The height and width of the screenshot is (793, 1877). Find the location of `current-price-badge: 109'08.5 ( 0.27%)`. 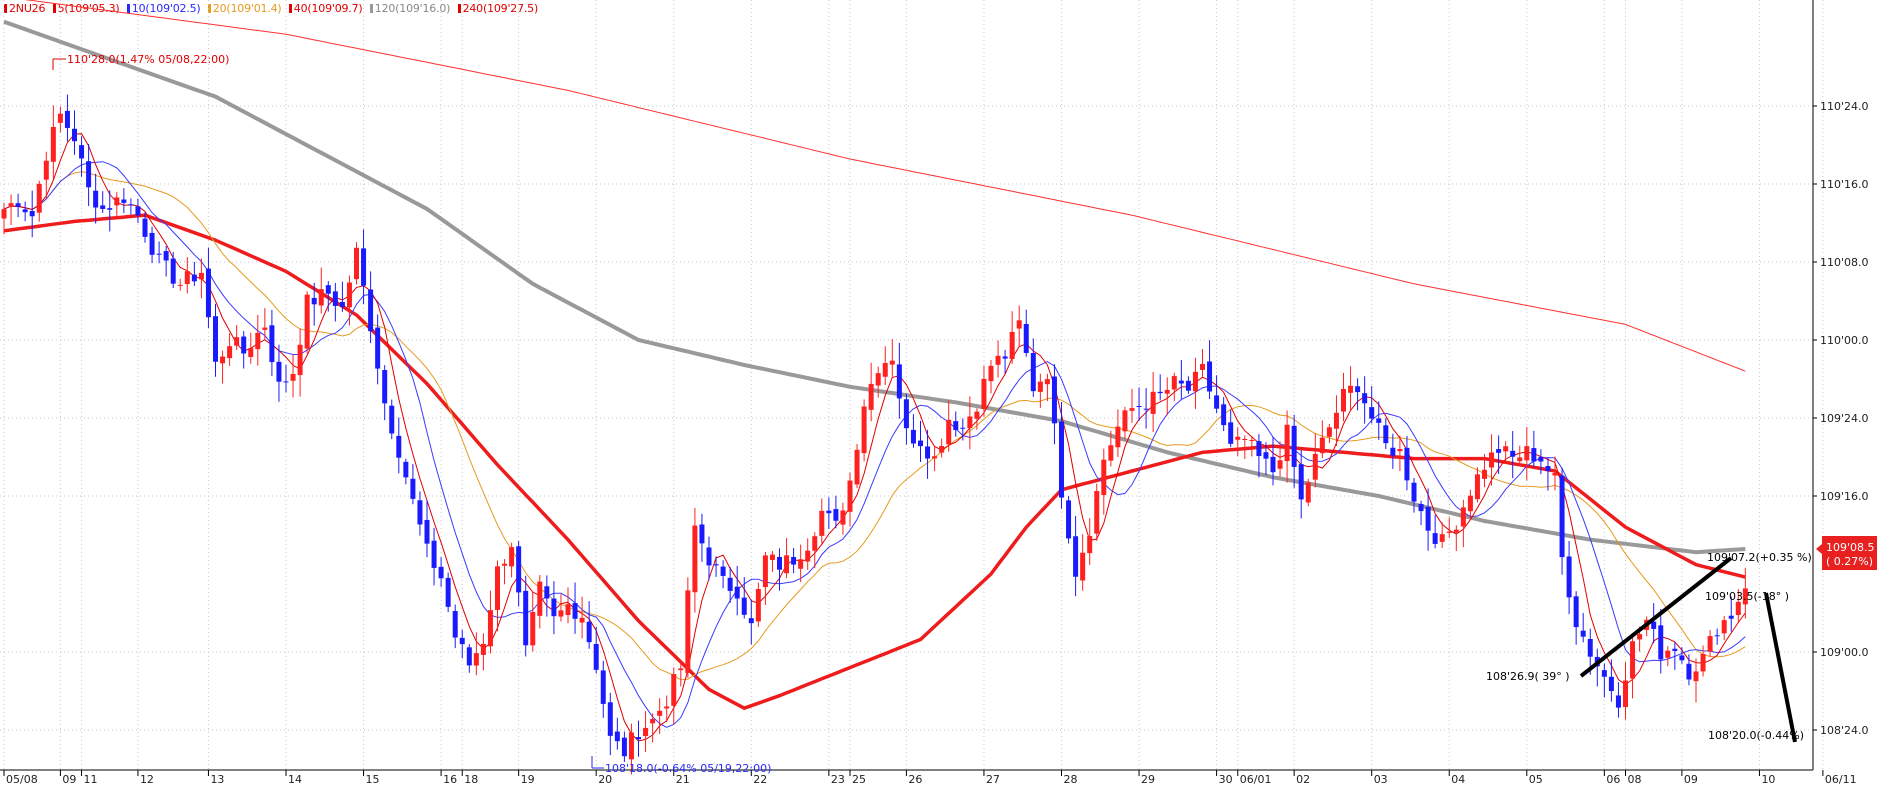

current-price-badge: 109'08.5 ( 0.27%) is located at coordinates (1846, 553).